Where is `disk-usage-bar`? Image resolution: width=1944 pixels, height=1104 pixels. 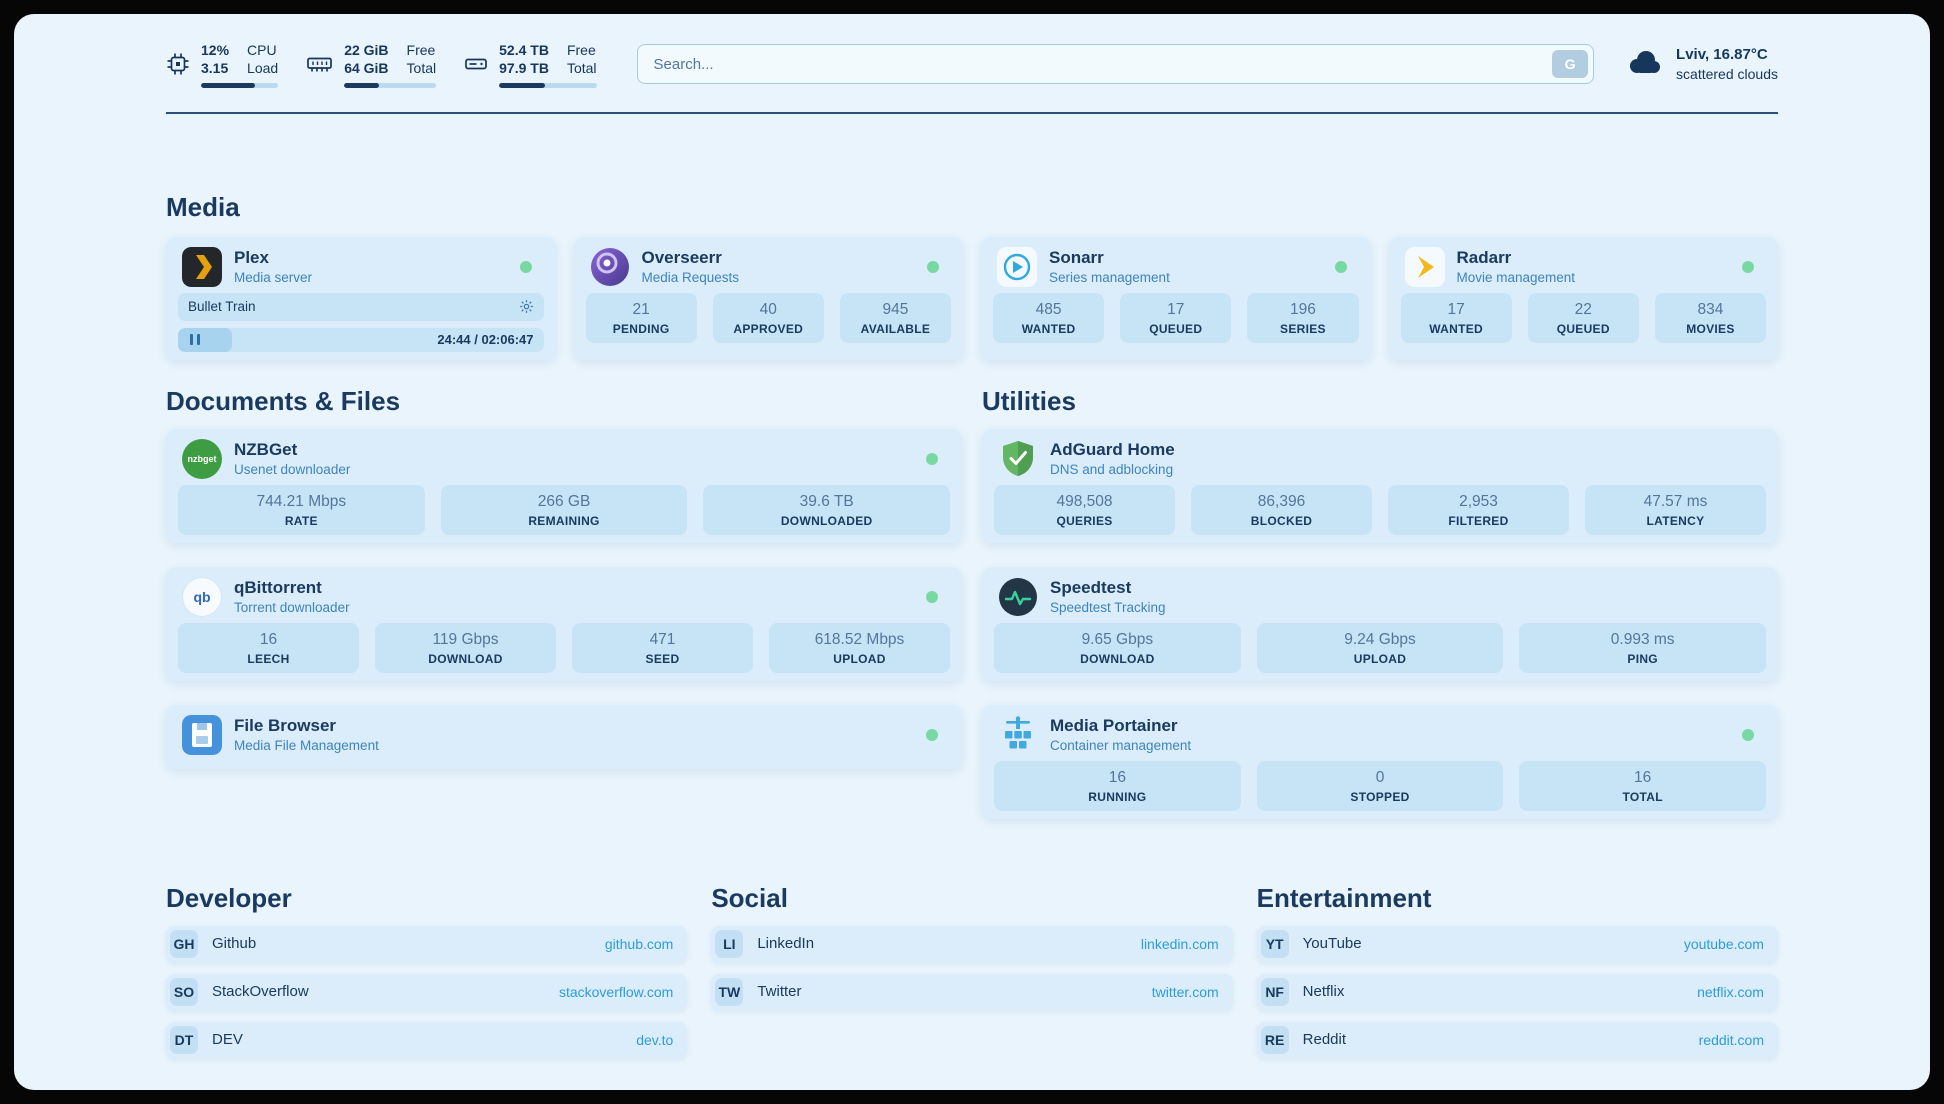 disk-usage-bar is located at coordinates (548, 85).